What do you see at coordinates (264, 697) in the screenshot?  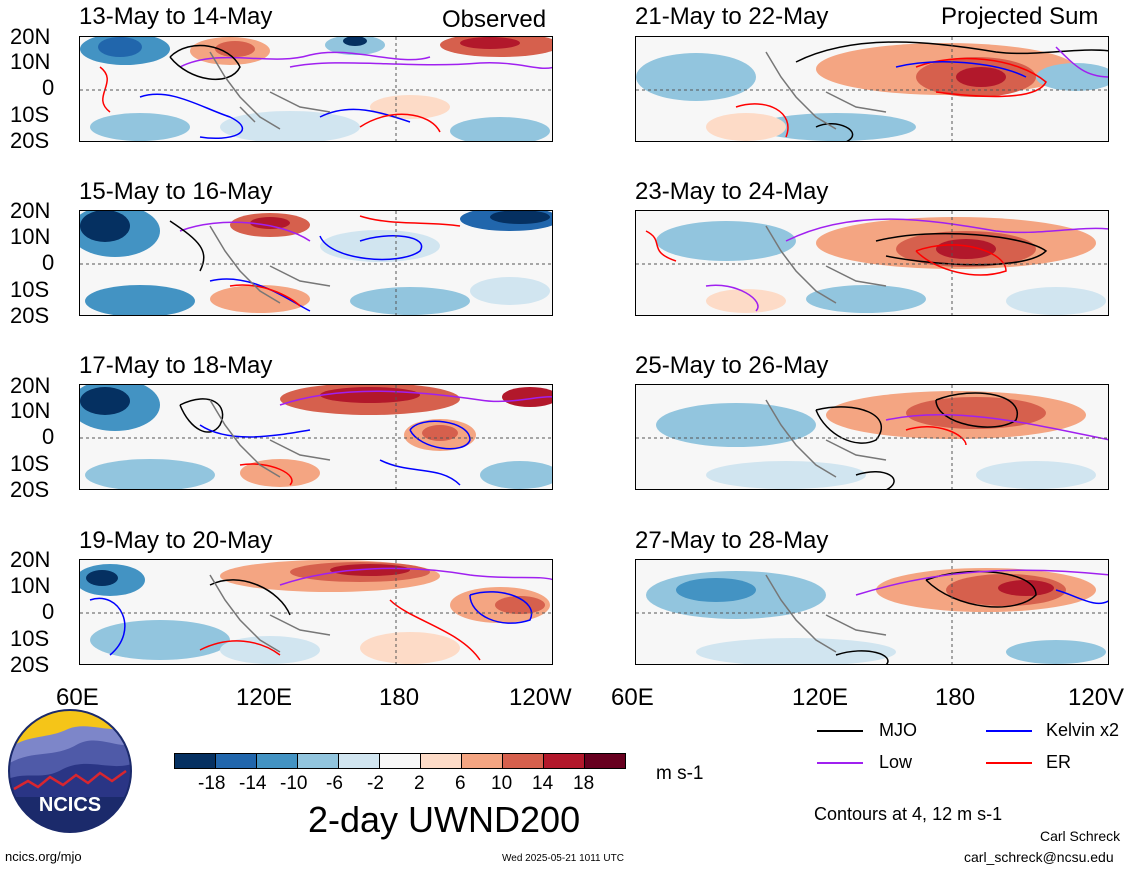 I see `lon-label-120e-left: 120E` at bounding box center [264, 697].